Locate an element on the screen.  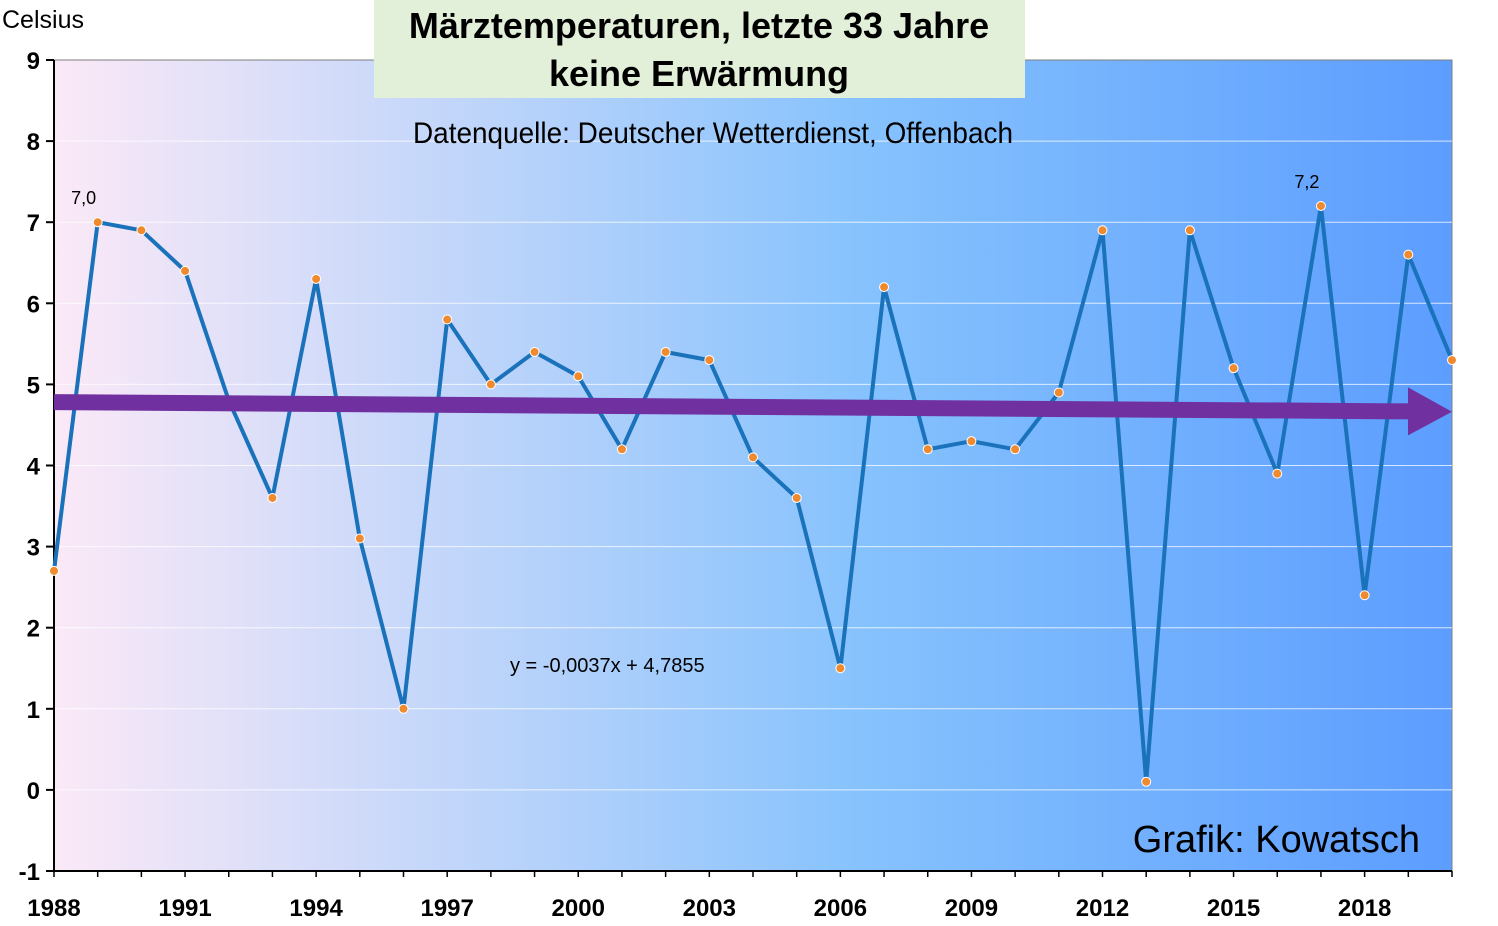
y-tick-label: 3 is located at coordinates (33, 548).